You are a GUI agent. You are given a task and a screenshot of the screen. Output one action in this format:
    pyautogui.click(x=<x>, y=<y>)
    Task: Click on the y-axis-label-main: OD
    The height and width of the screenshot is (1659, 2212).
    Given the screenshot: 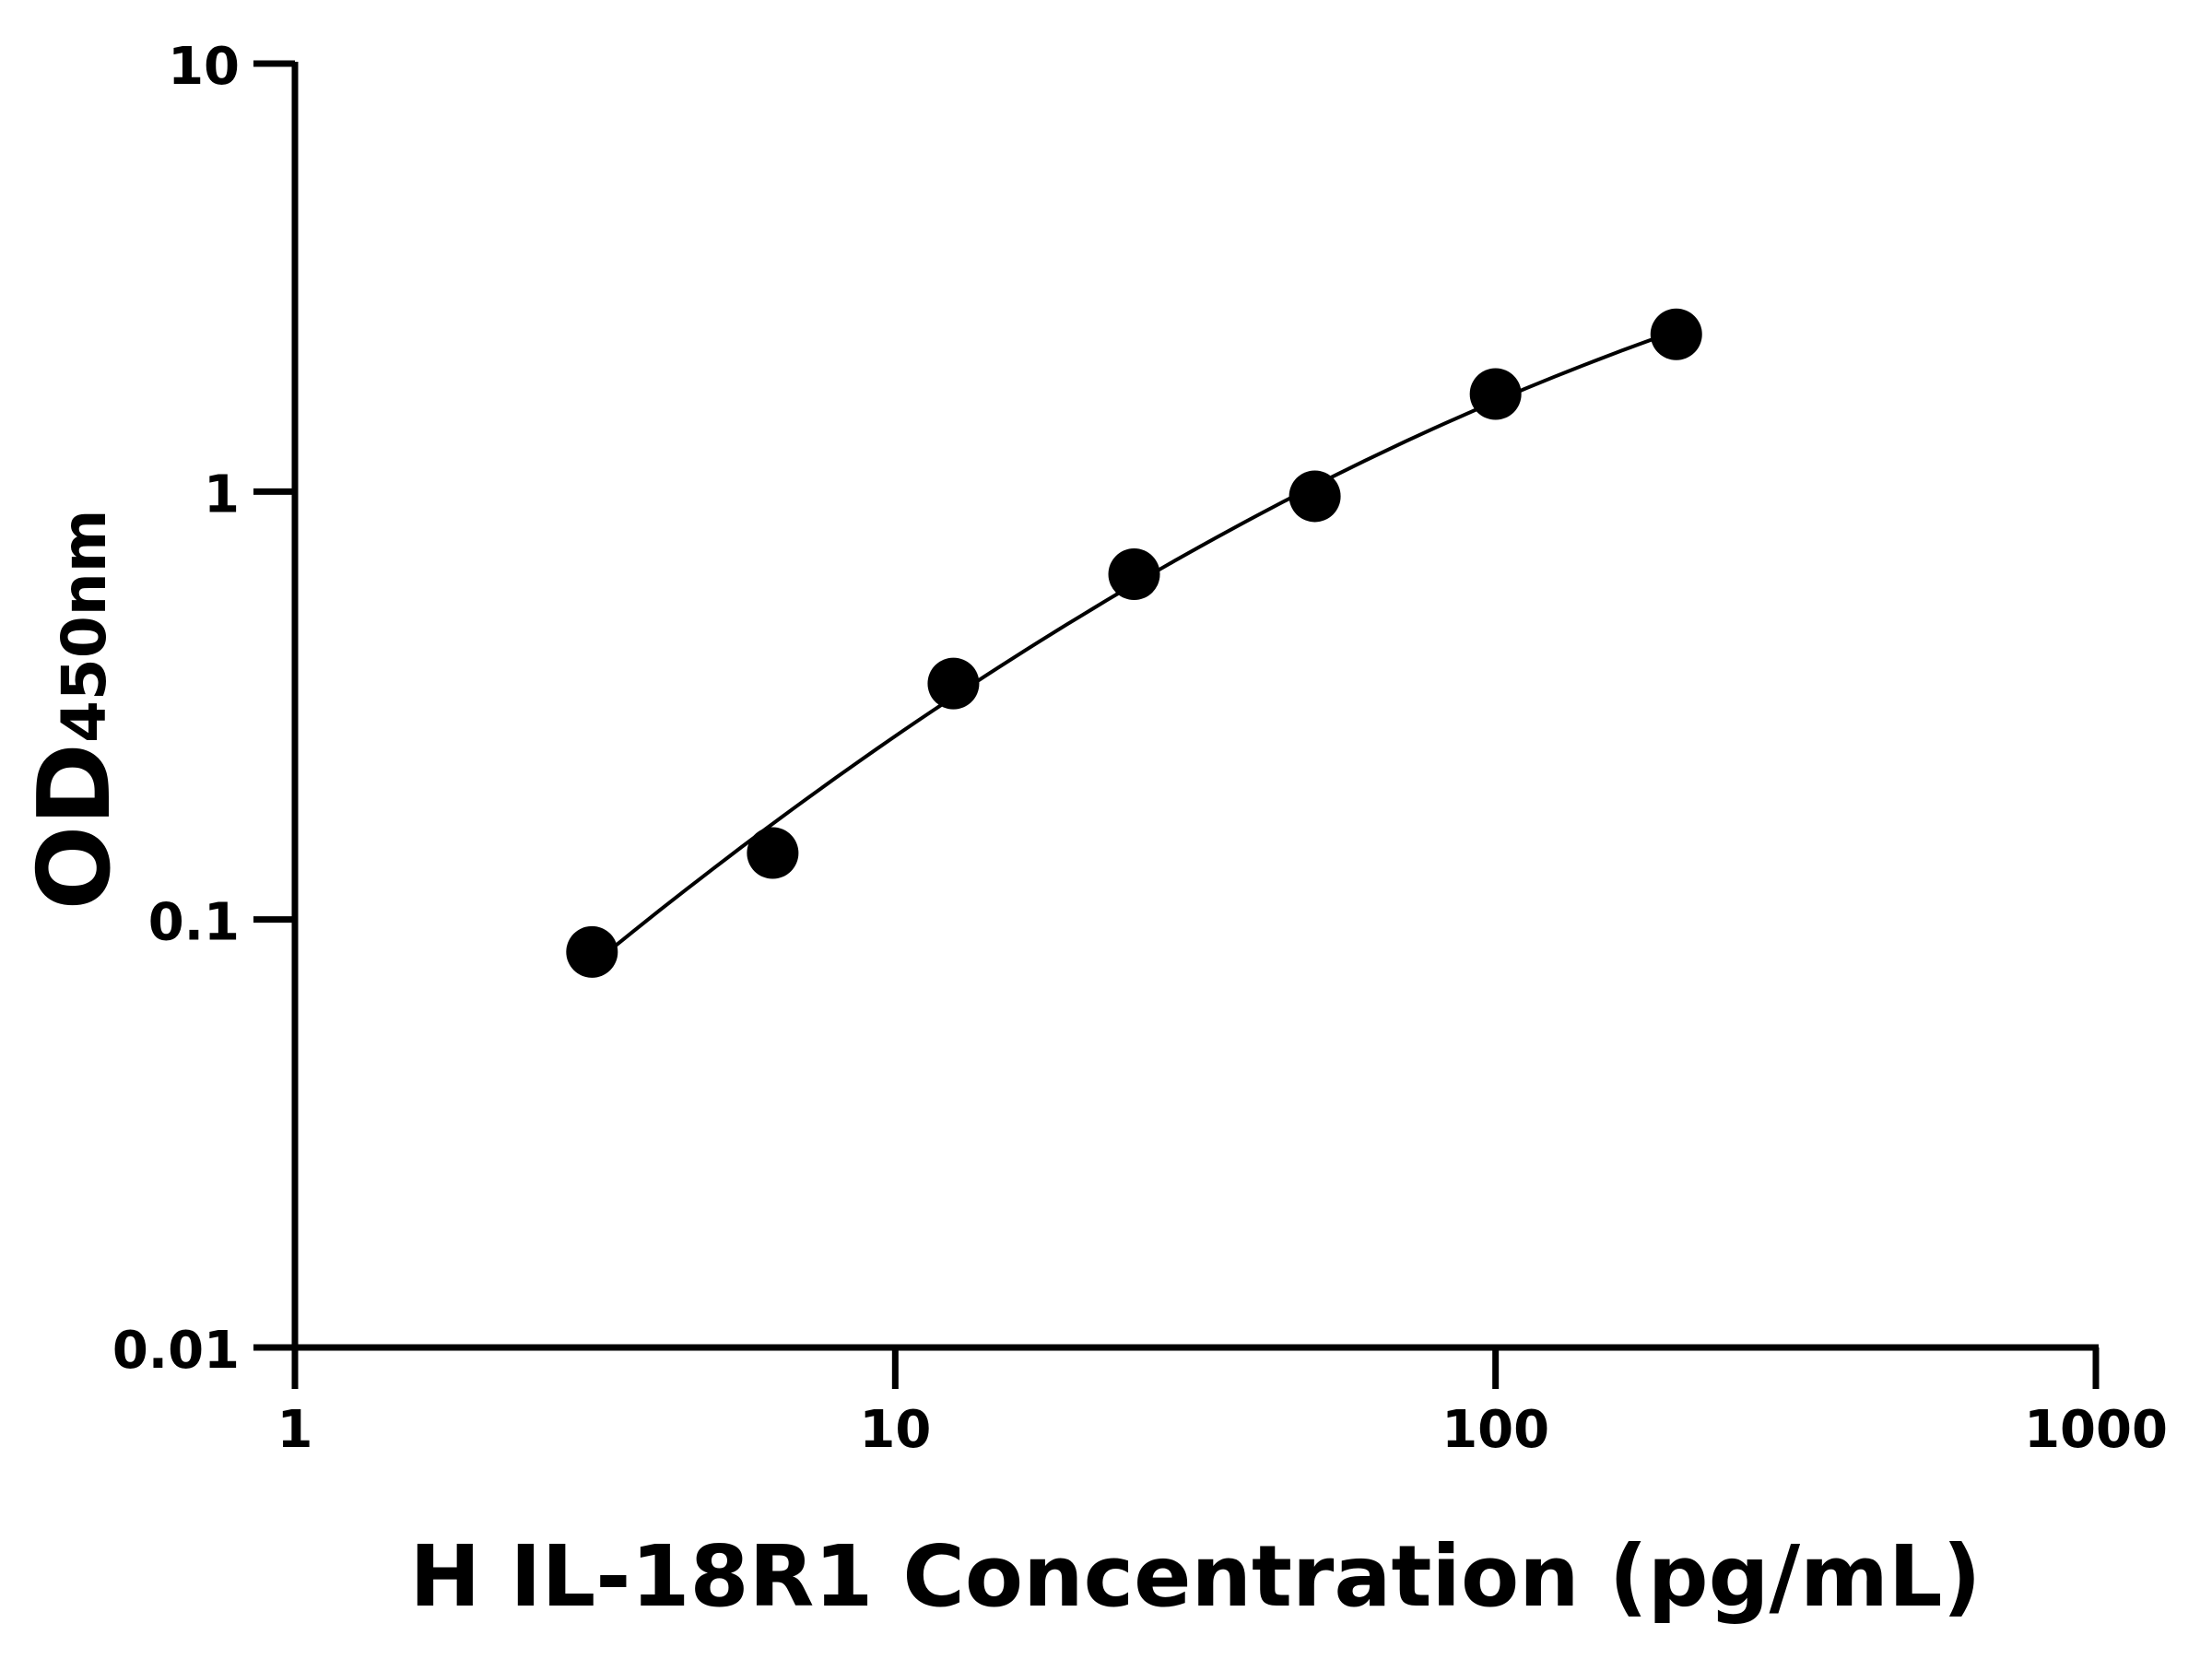 What is the action you would take?
    pyautogui.click(x=75, y=826)
    